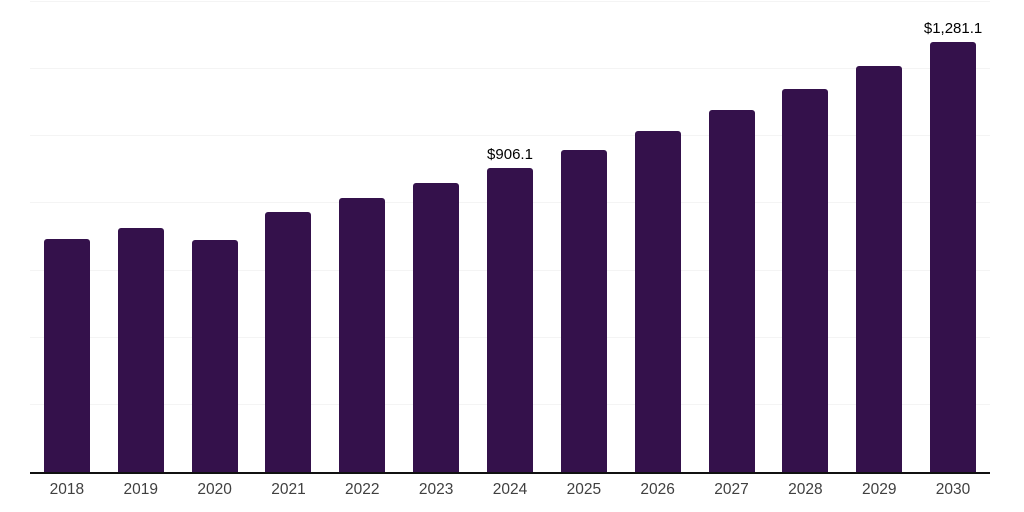 This screenshot has height=512, width=1024. I want to click on x-tick-2026: 2026, so click(657, 489).